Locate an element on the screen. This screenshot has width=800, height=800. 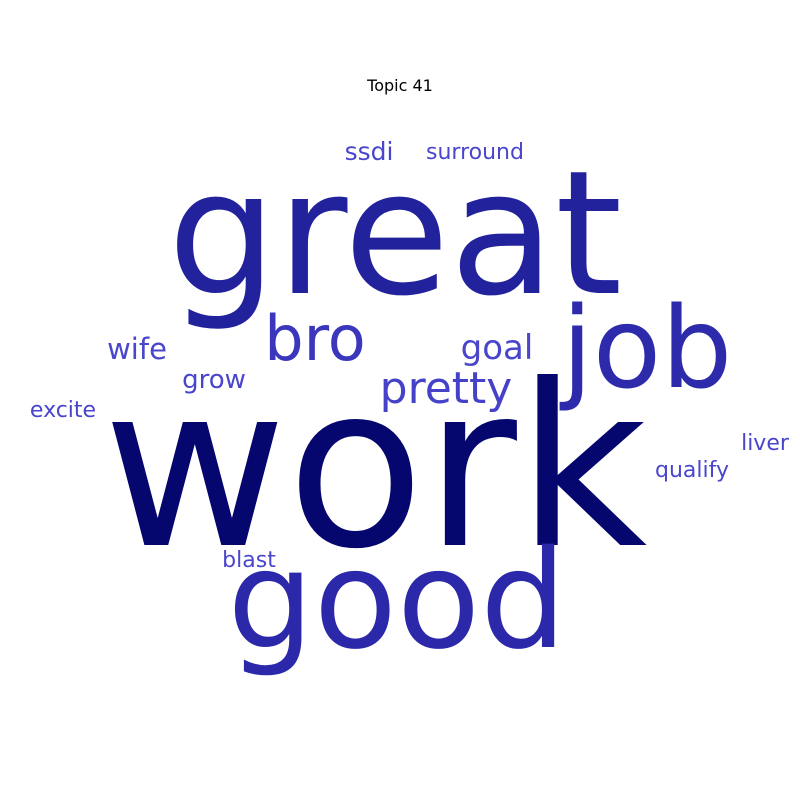
word-job: job is located at coordinates (646, 349).